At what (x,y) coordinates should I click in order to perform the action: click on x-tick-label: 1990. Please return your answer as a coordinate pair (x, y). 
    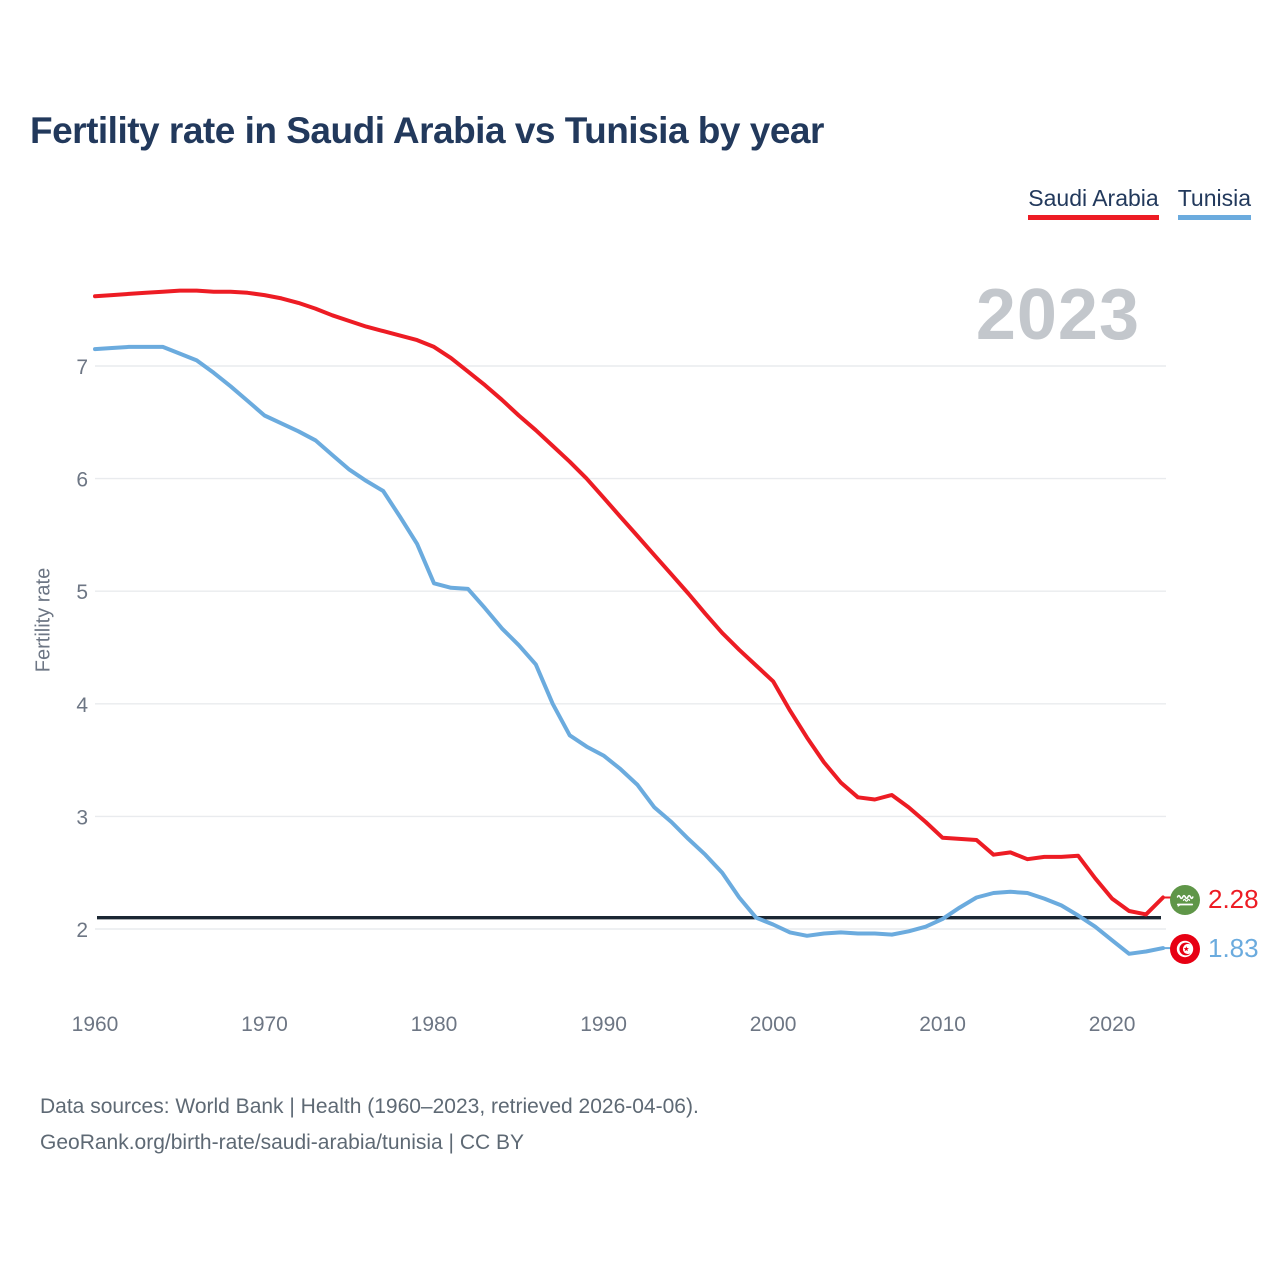
    Looking at the image, I should click on (603, 1024).